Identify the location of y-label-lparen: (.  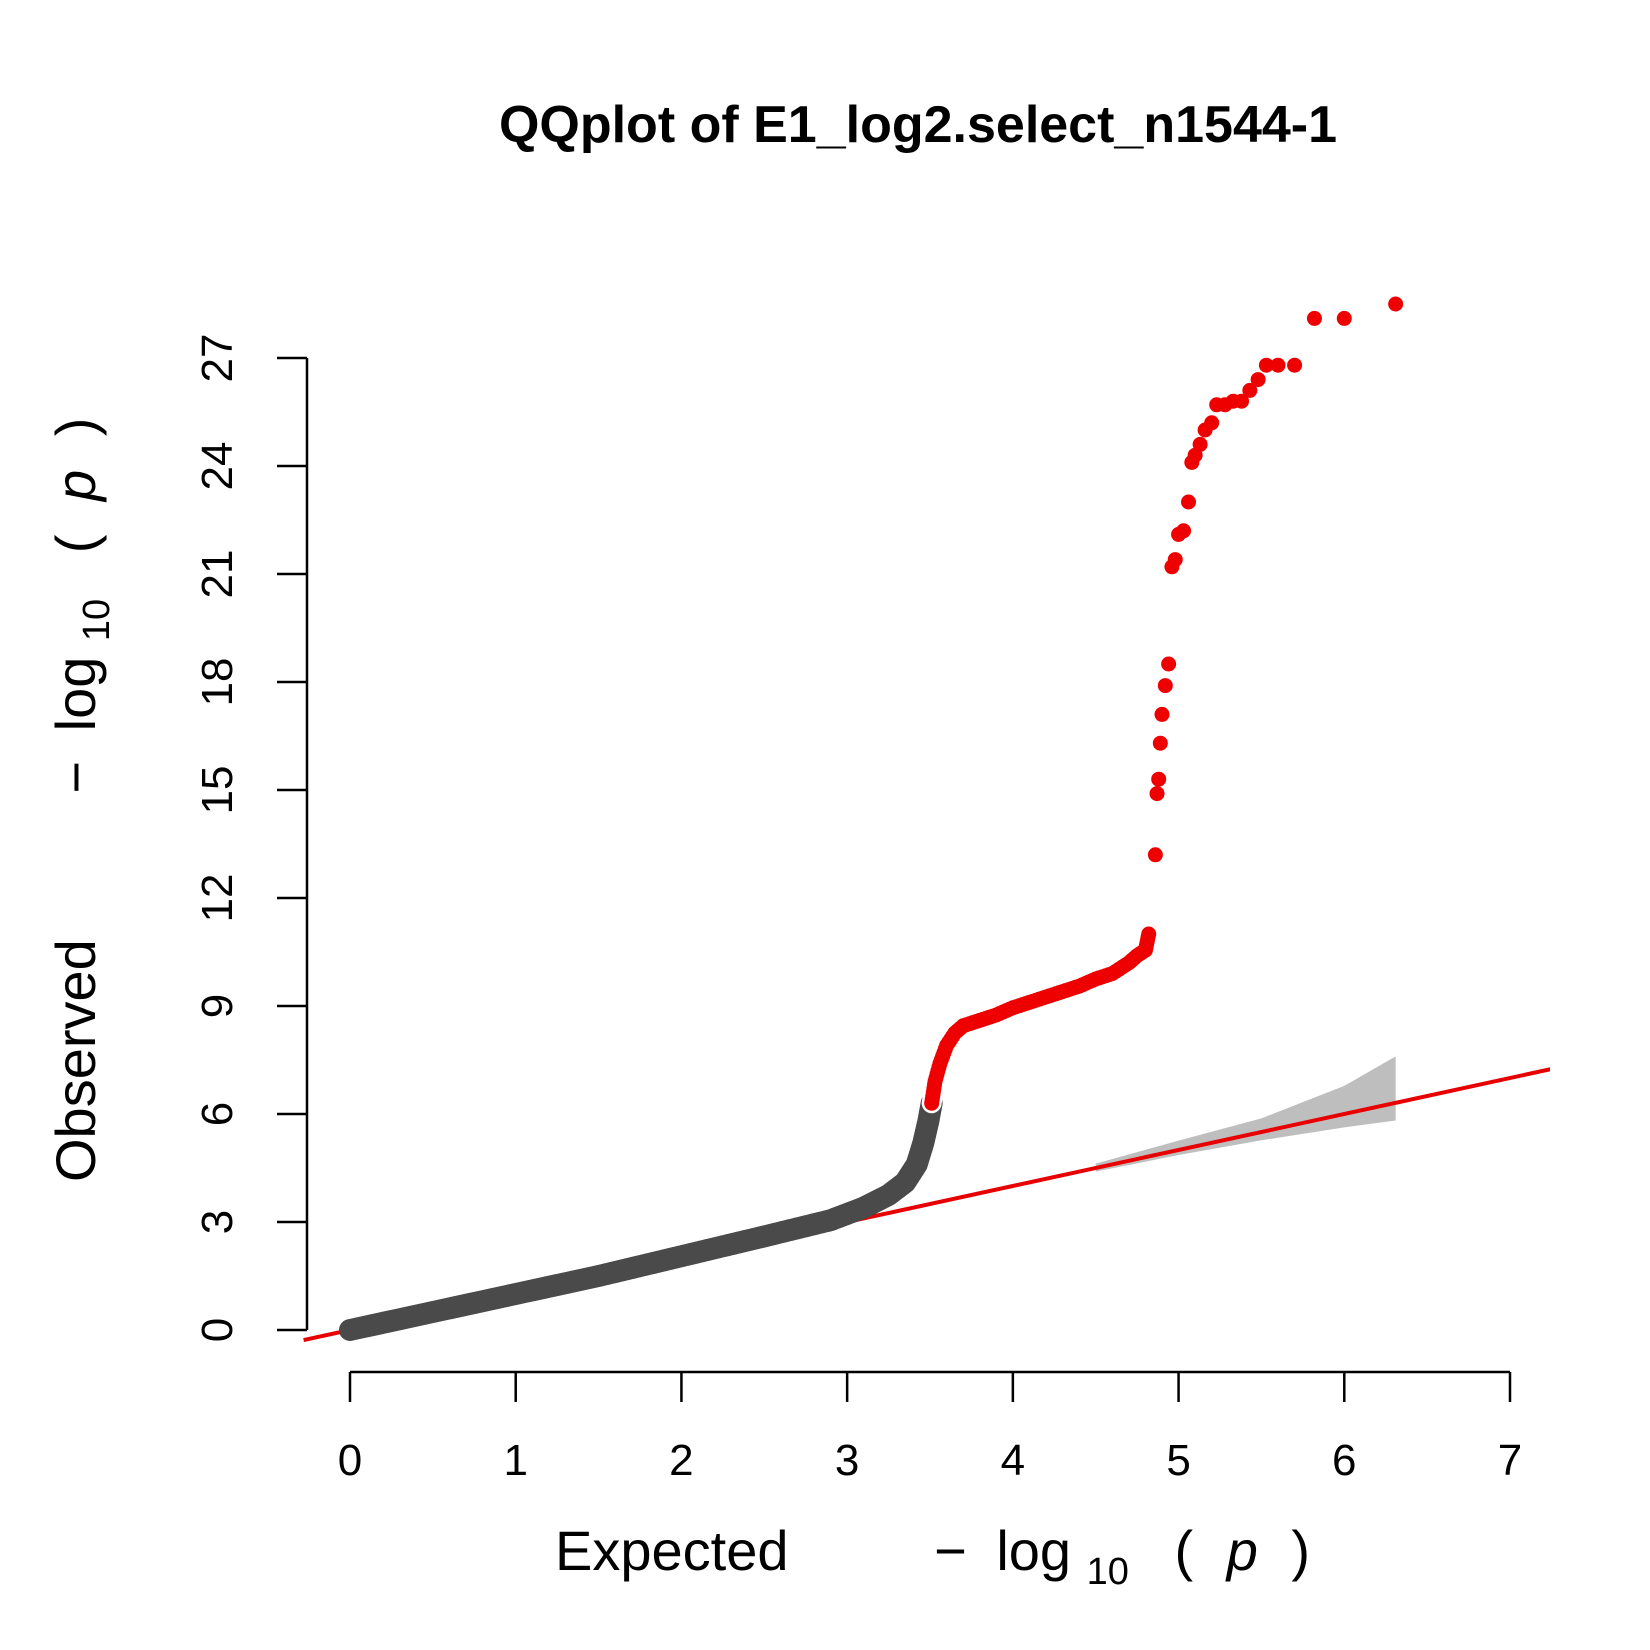
(75, 543).